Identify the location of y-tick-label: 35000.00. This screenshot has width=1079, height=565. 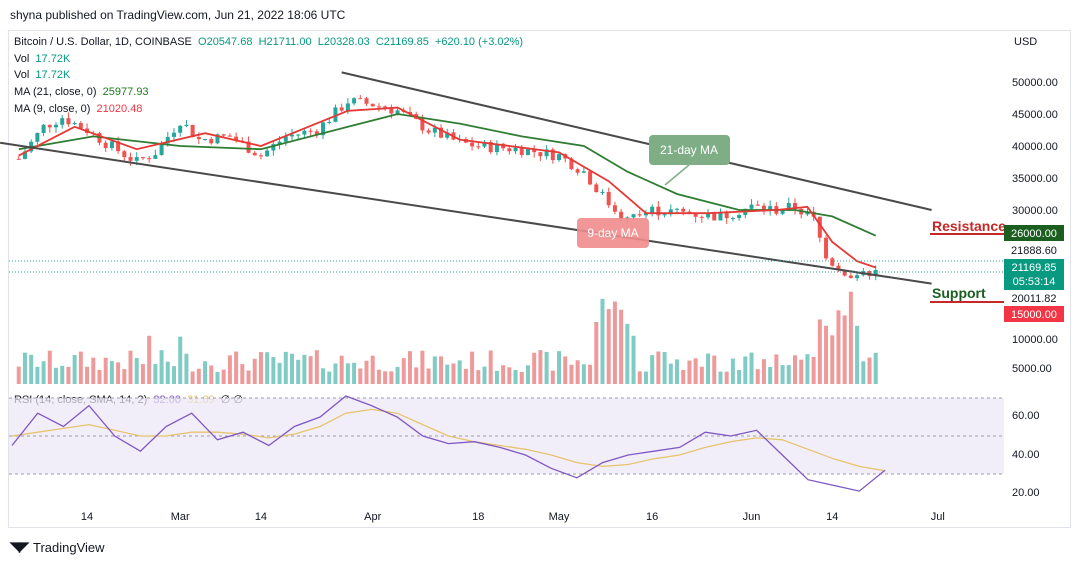
(1035, 179).